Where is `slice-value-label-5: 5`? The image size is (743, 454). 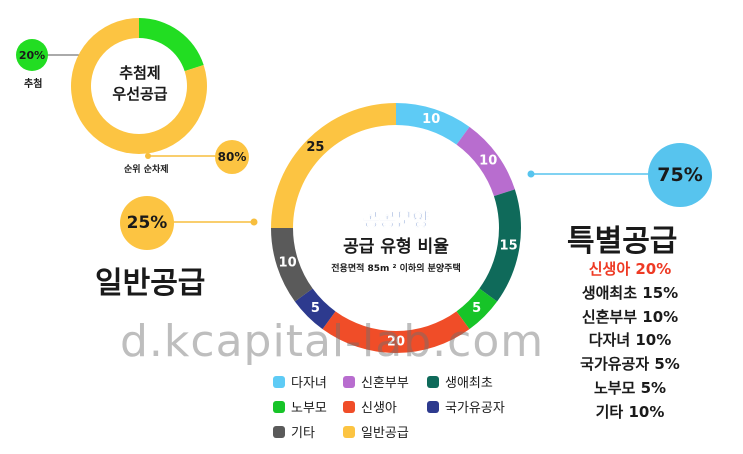
slice-value-label-5: 5 is located at coordinates (315, 308).